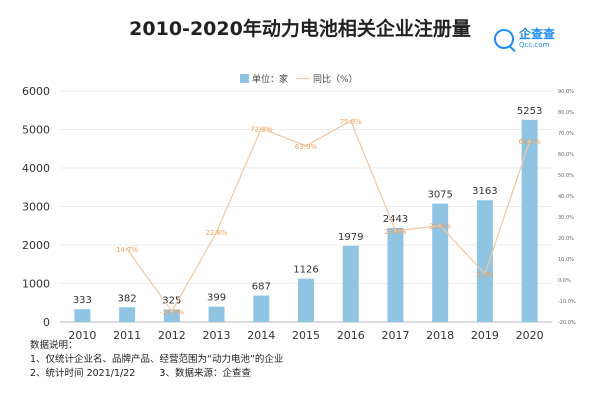 This screenshot has width=600, height=400. Describe the element at coordinates (54, 345) in the screenshot. I see `notes-heading: 数据说明：` at that location.